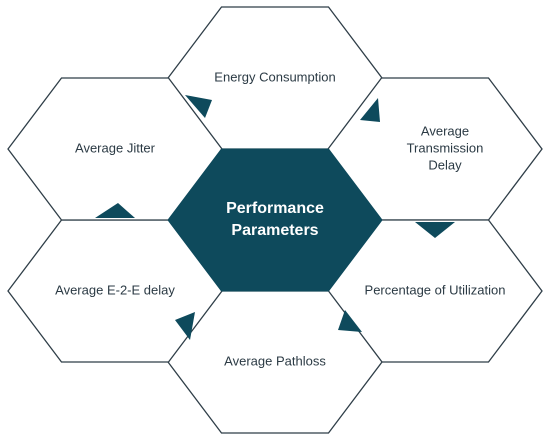 This screenshot has height=440, width=550. What do you see at coordinates (274, 76) in the screenshot?
I see `hex-label: Energy Consumption` at bounding box center [274, 76].